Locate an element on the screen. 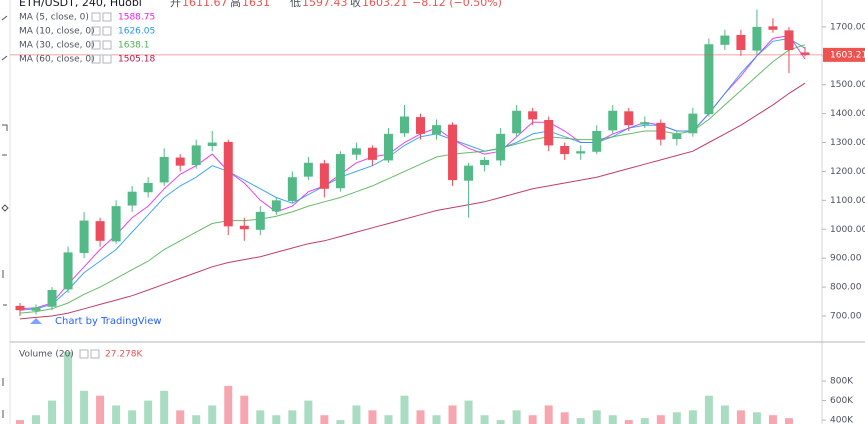  ohlc-value: 1597.43 is located at coordinates (325, 4).